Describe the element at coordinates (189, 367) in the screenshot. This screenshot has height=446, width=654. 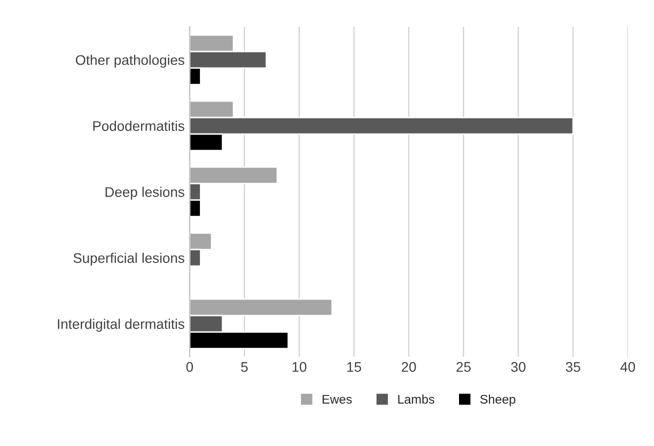
I see `x-tick-label: 0` at that location.